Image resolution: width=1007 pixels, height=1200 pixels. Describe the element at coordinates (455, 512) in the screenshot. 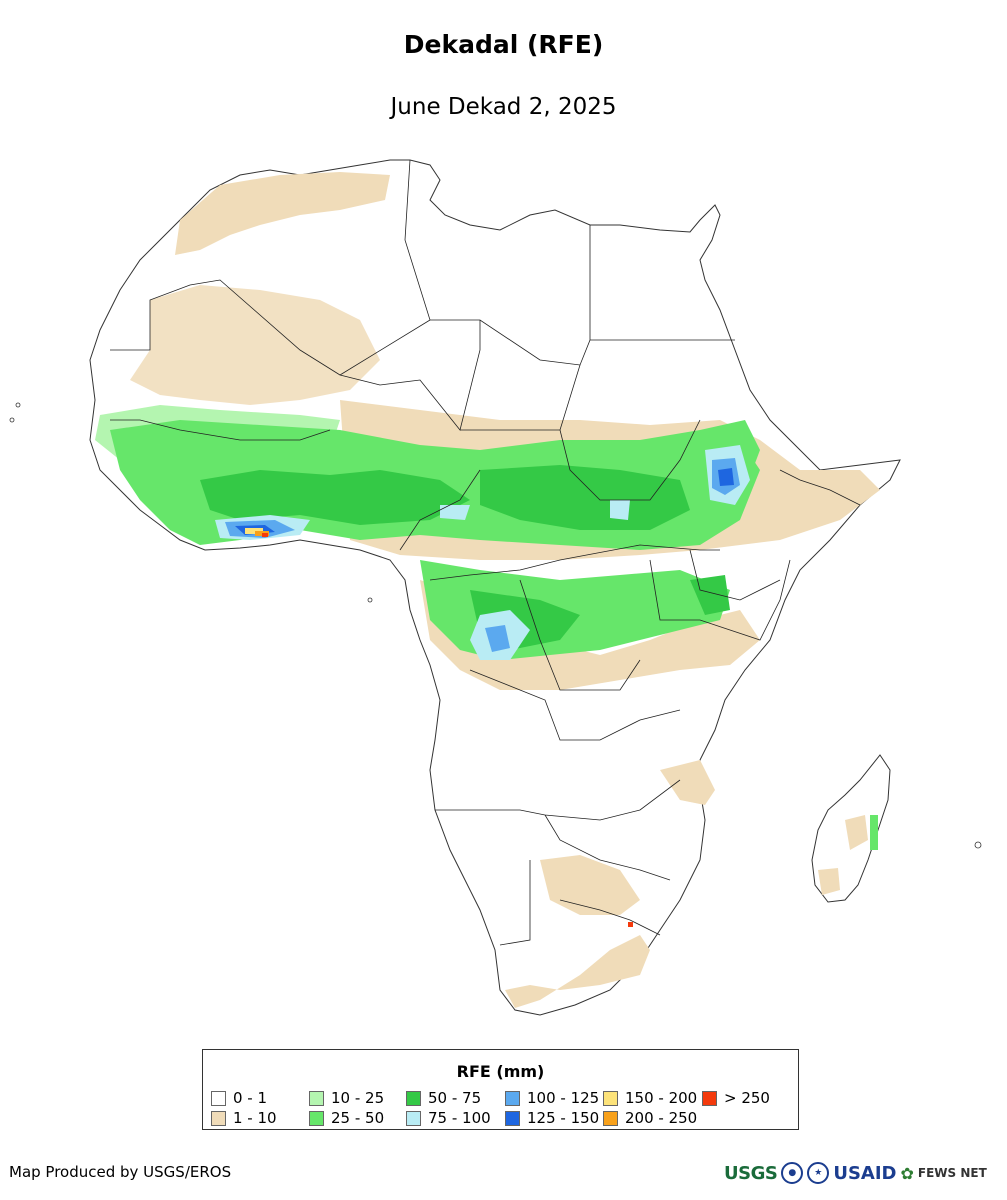

I see `rain-band-75-100-cameroon` at that location.